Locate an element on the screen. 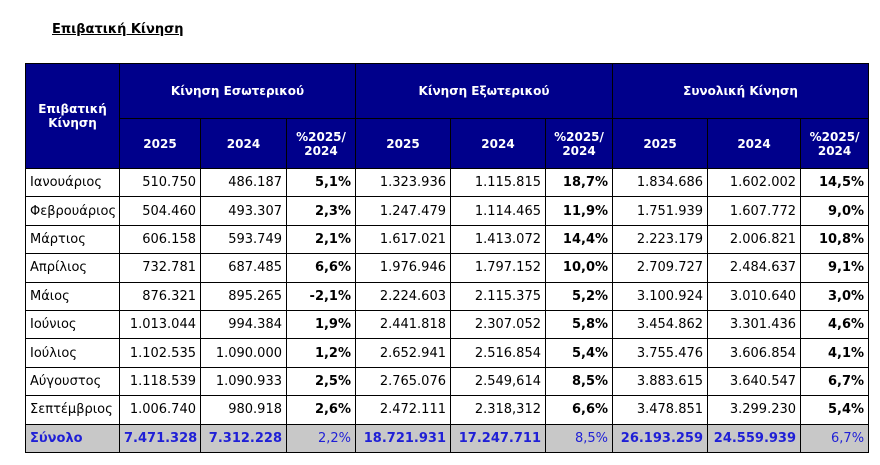 The width and height of the screenshot is (880, 465). value-cell: 980.918 is located at coordinates (243, 410).